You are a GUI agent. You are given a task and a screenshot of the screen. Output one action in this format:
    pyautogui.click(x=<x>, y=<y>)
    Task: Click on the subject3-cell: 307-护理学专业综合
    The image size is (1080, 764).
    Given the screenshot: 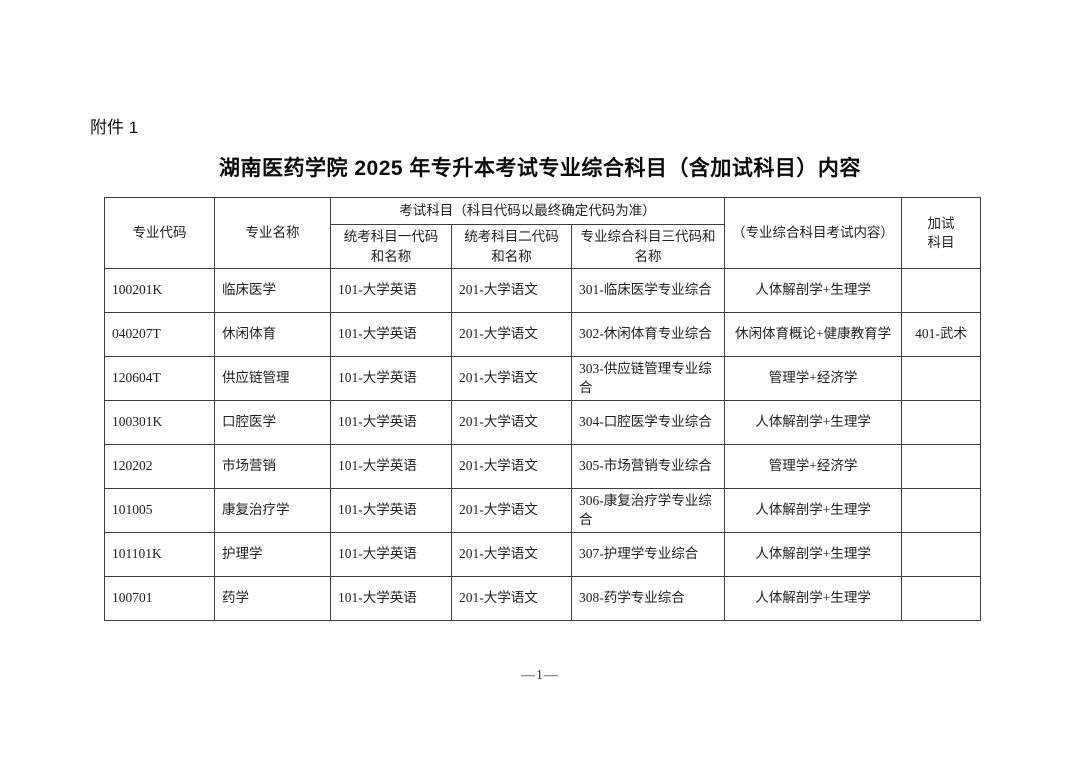 What is the action you would take?
    pyautogui.click(x=648, y=555)
    